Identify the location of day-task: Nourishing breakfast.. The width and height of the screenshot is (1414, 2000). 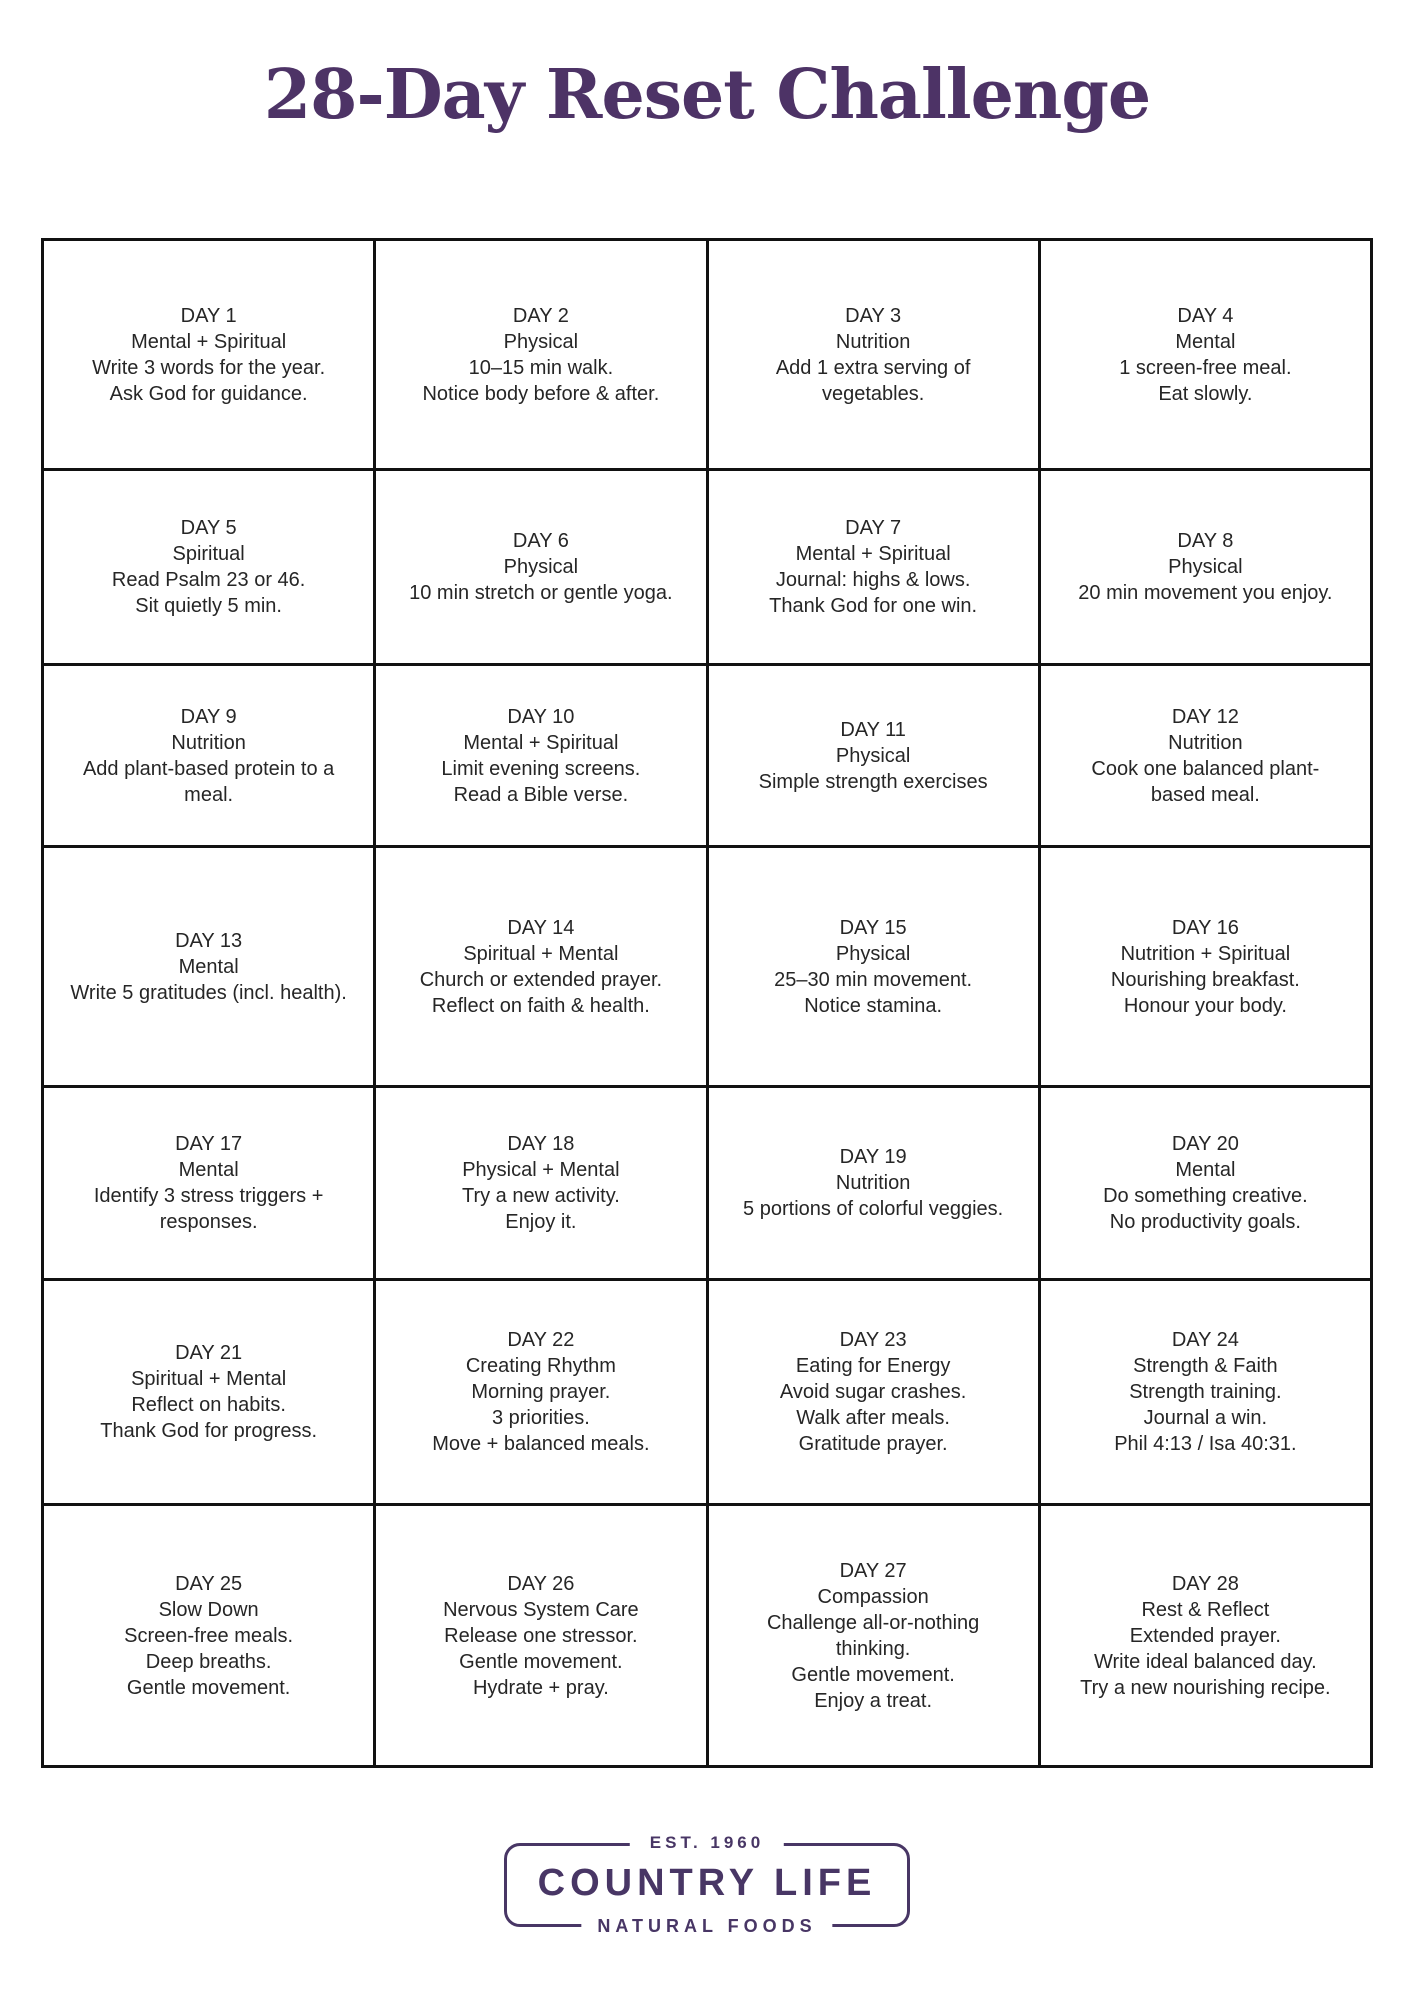
(1205, 979).